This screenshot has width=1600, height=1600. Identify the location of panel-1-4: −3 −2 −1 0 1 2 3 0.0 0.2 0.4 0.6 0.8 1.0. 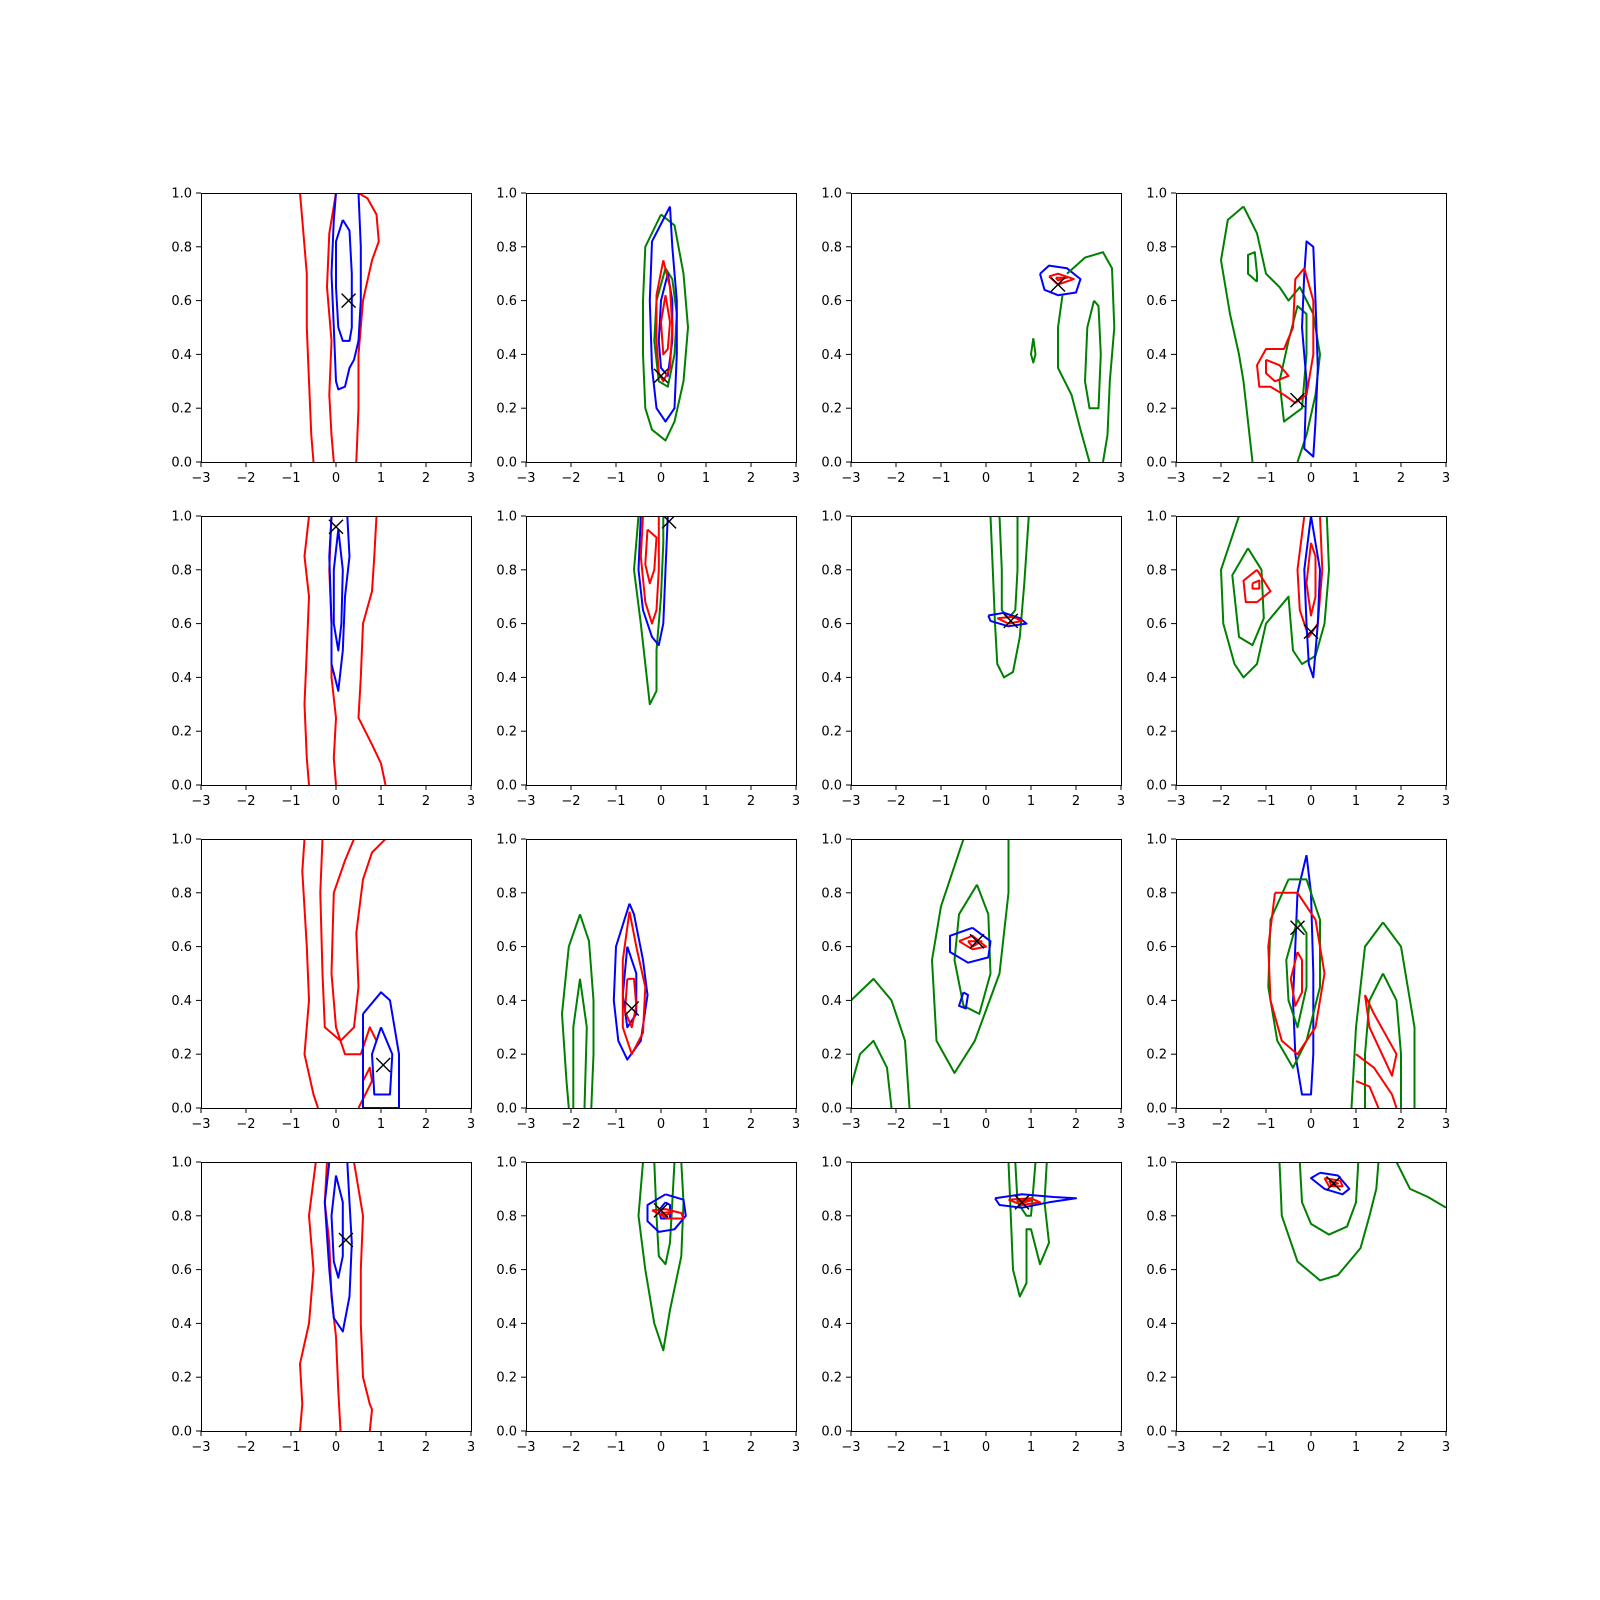
(1298, 337).